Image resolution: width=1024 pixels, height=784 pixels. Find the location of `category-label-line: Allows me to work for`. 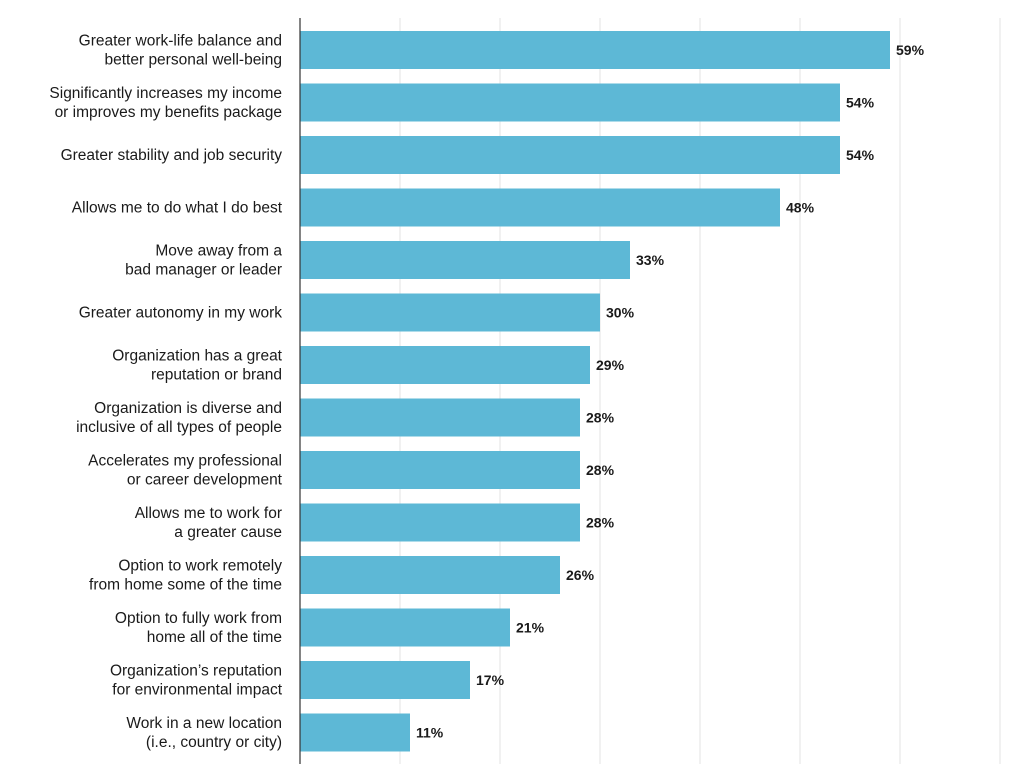

category-label-line: Allows me to work for is located at coordinates (208, 513).